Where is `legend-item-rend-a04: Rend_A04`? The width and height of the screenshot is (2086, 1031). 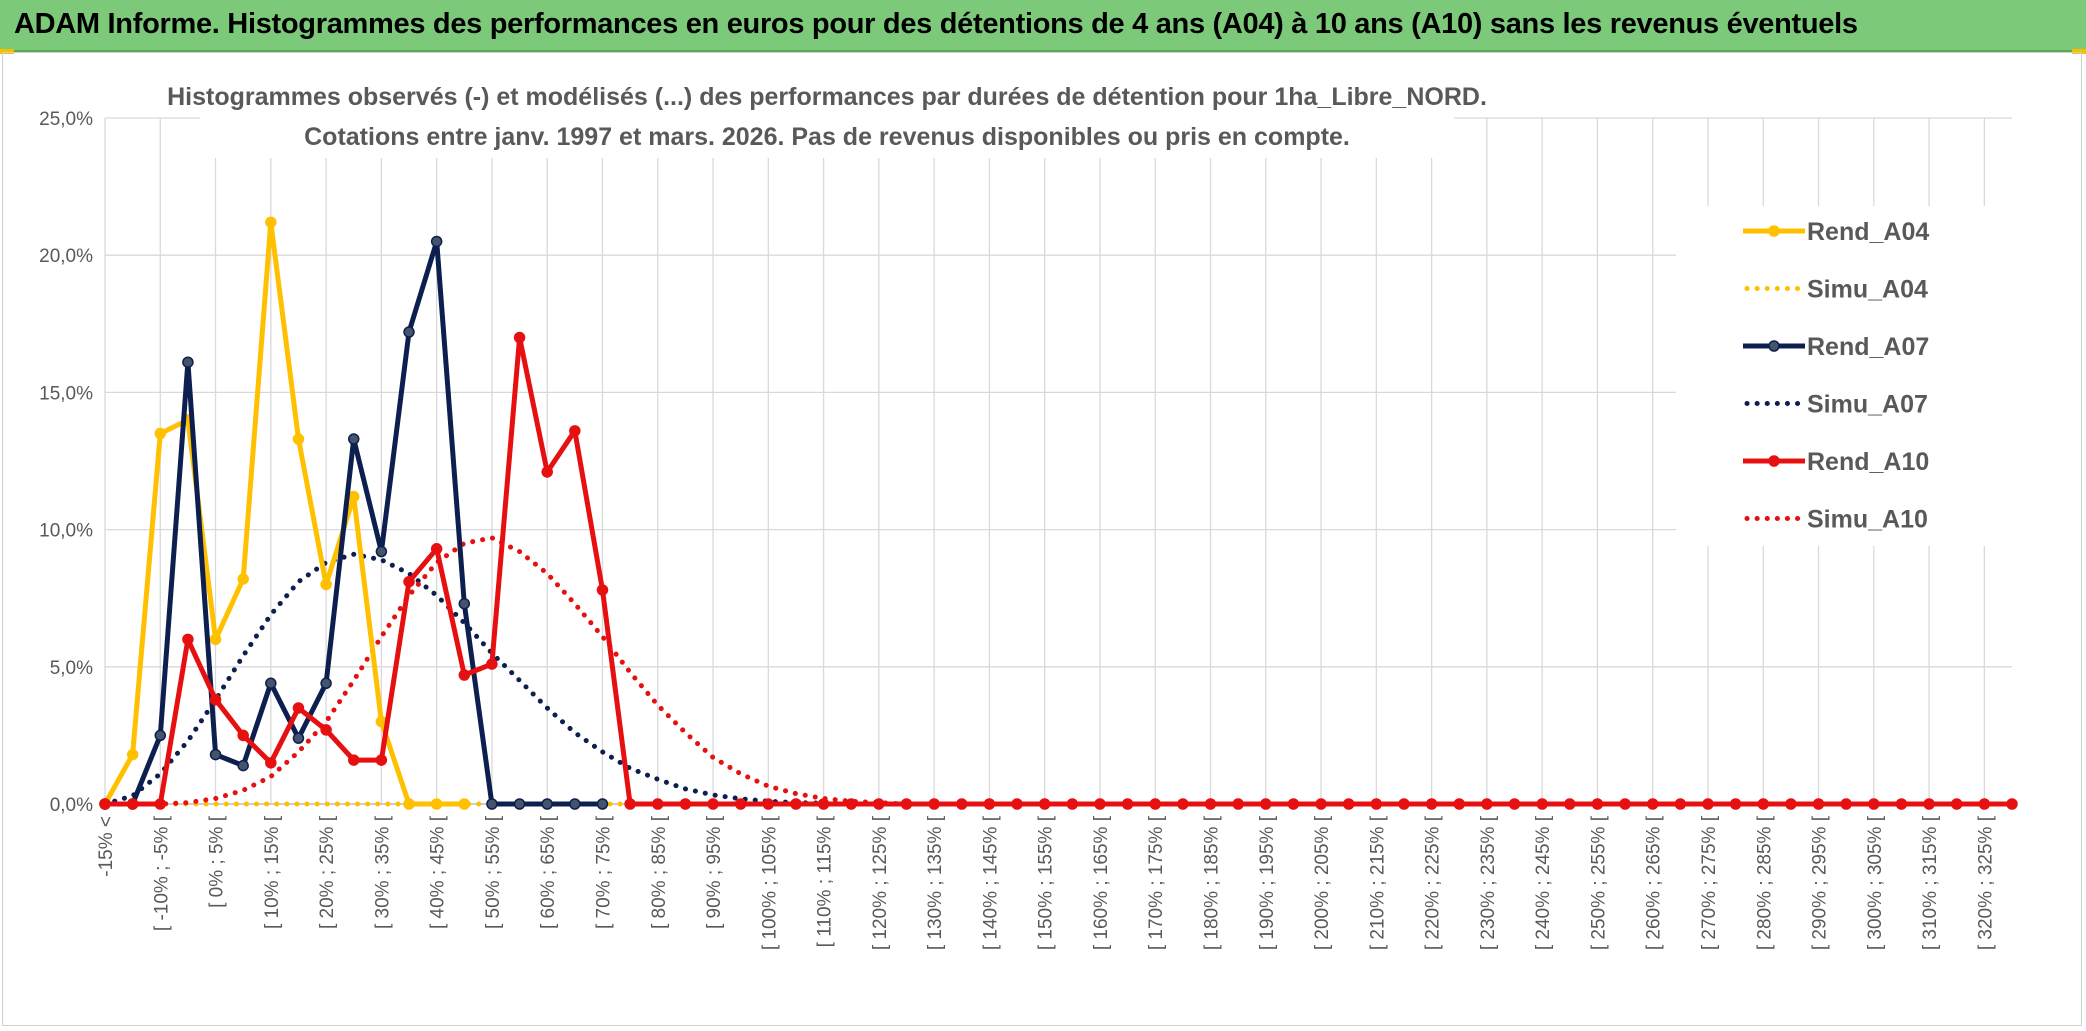 legend-item-rend-a04: Rend_A04 is located at coordinates (1836, 232).